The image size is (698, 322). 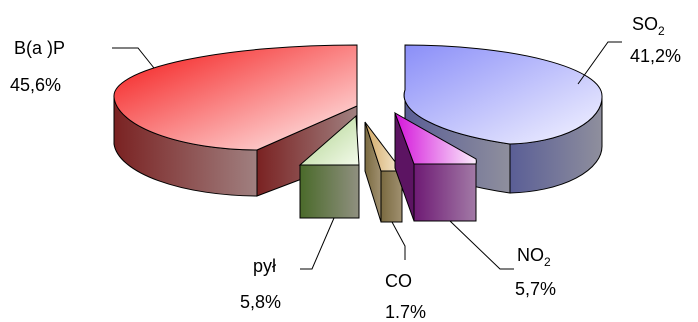 What do you see at coordinates (317, 243) in the screenshot?
I see `leader-line-pyl` at bounding box center [317, 243].